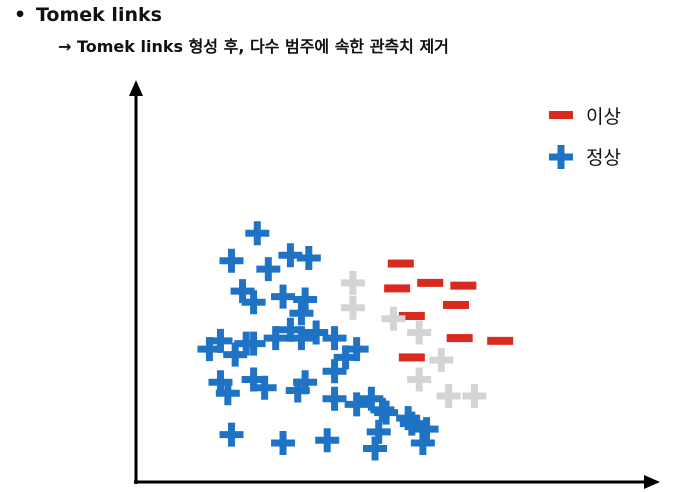 This screenshot has width=691, height=492. What do you see at coordinates (585, 137) in the screenshot?
I see `legend: 이상 정상` at bounding box center [585, 137].